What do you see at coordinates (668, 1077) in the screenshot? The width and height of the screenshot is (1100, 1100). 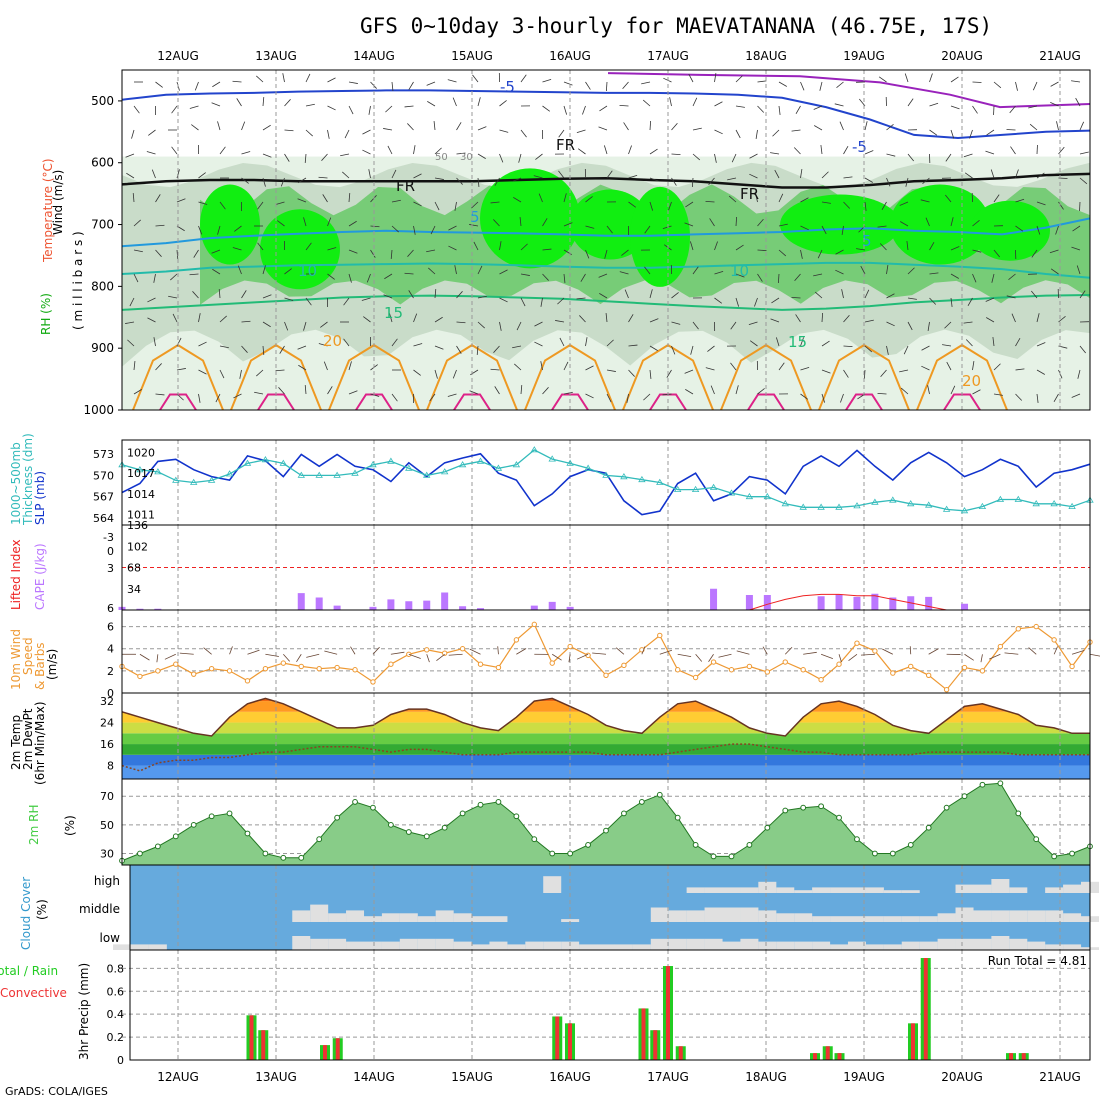 I see `date-label-bottom: 17AUG` at bounding box center [668, 1077].